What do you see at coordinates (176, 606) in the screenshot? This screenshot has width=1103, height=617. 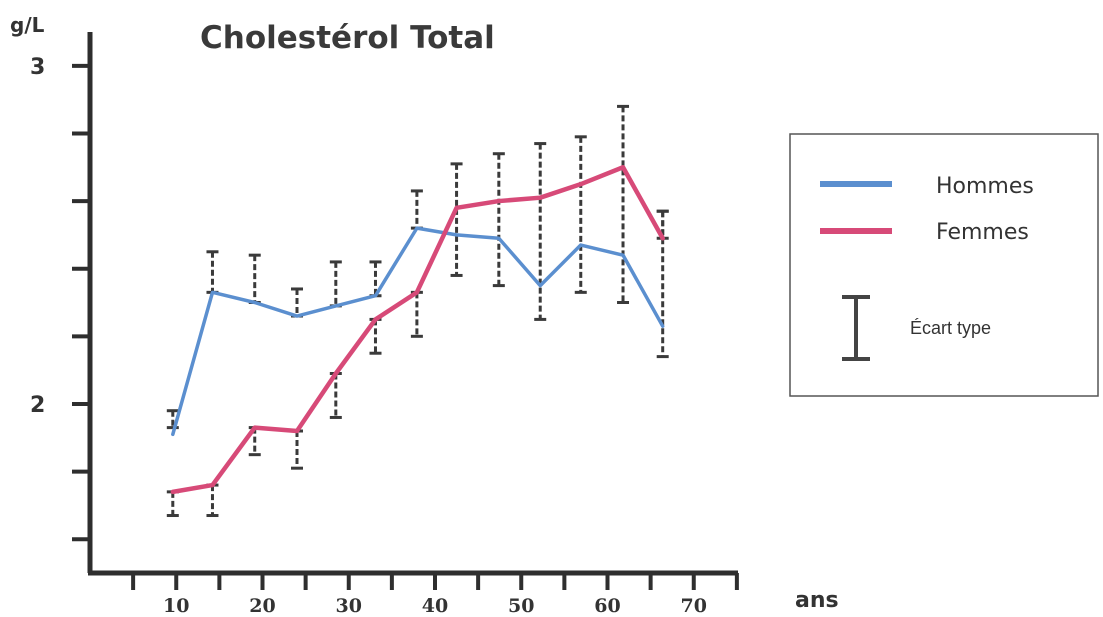 I see `x-tick-label: 10` at bounding box center [176, 606].